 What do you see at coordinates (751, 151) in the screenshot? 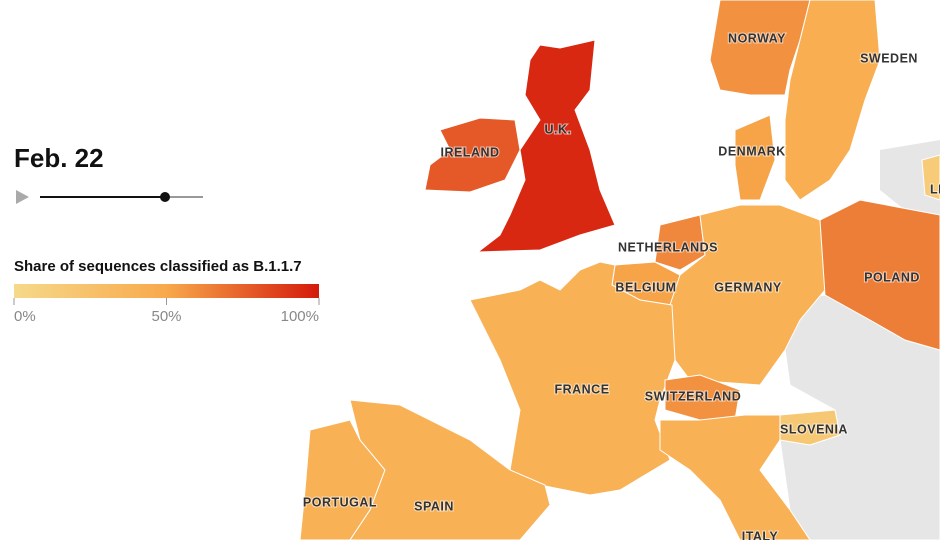
I see `region-label: DENMARK` at bounding box center [751, 151].